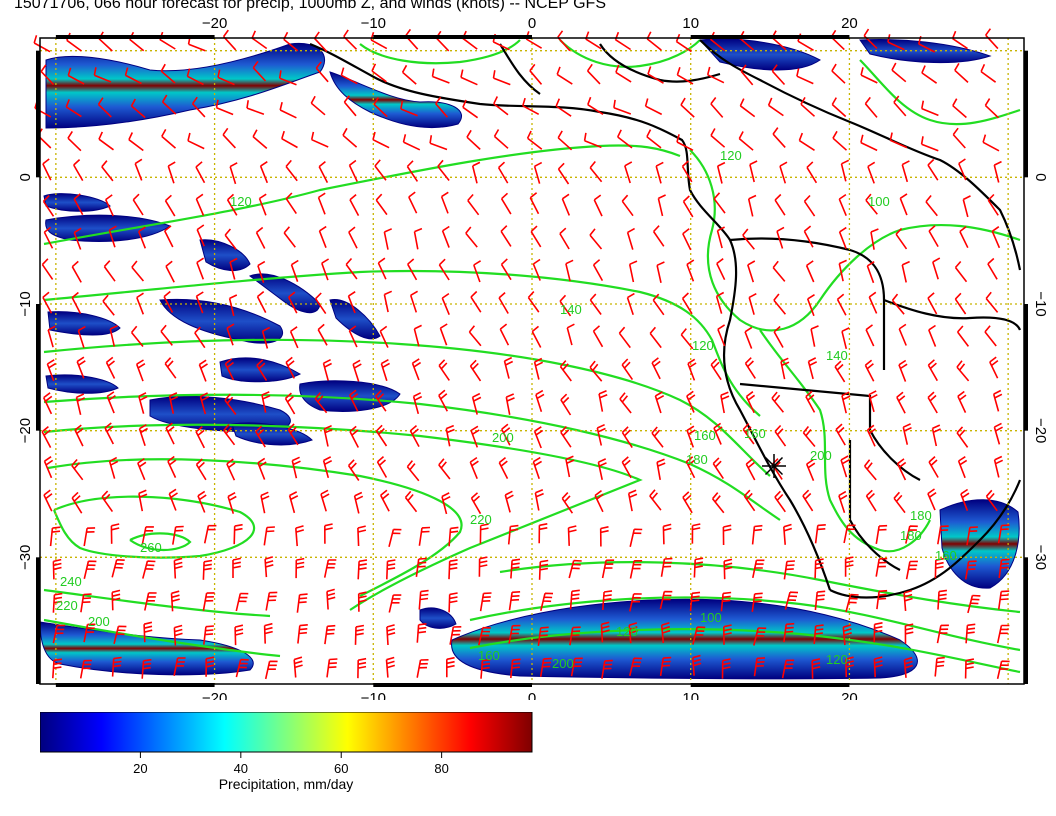 The height and width of the screenshot is (816, 1056). Describe the element at coordinates (503, 437) in the screenshot. I see `contour-label: 200` at that location.